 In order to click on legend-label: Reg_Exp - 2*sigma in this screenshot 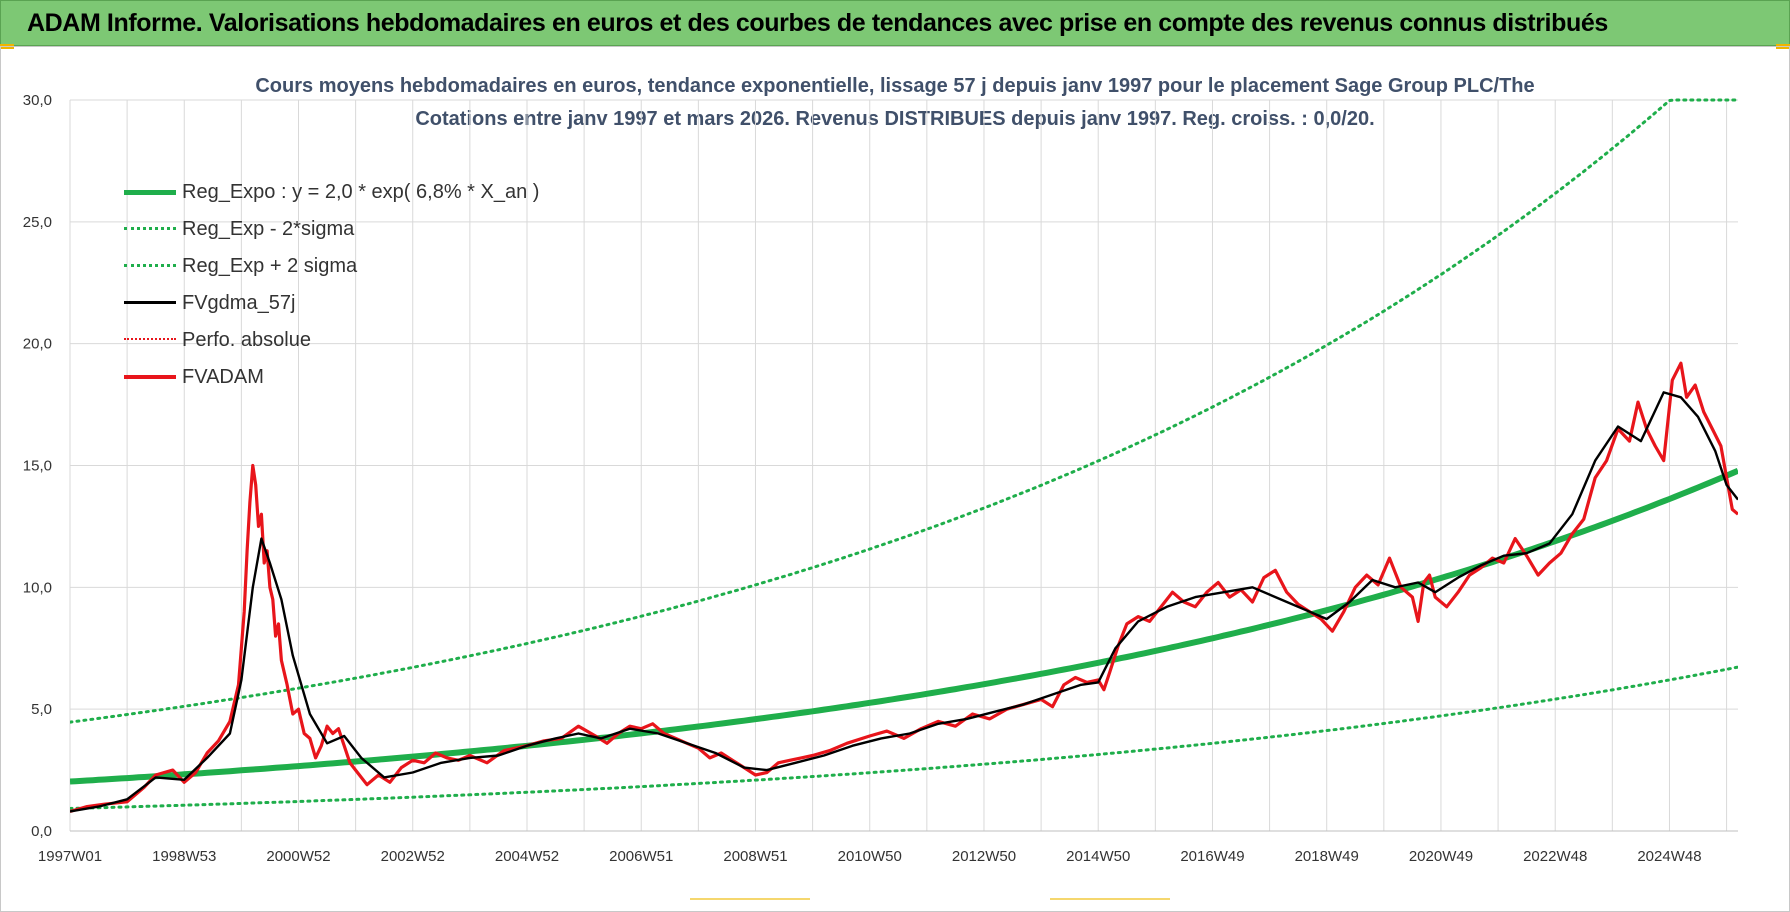, I will do `click(268, 228)`.